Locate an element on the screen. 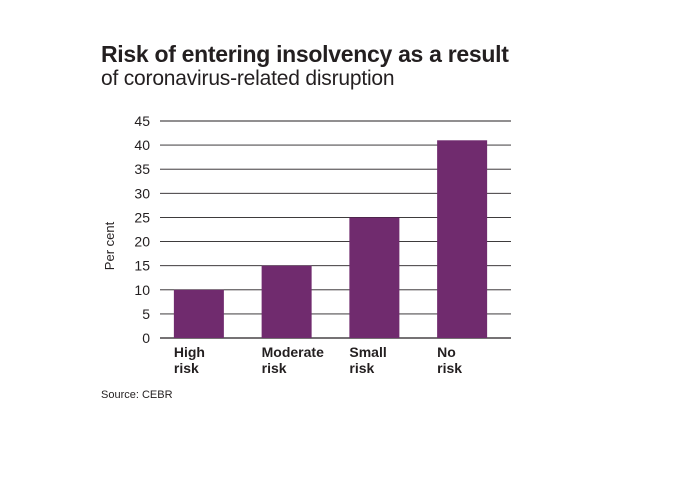 The width and height of the screenshot is (700, 481). source-note: Source: CEBR is located at coordinates (137, 395).